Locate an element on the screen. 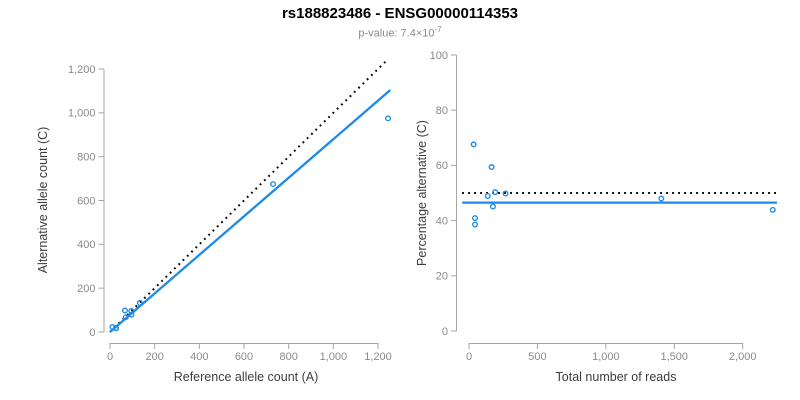  y-tick-label: 1,000 is located at coordinates (82, 114).